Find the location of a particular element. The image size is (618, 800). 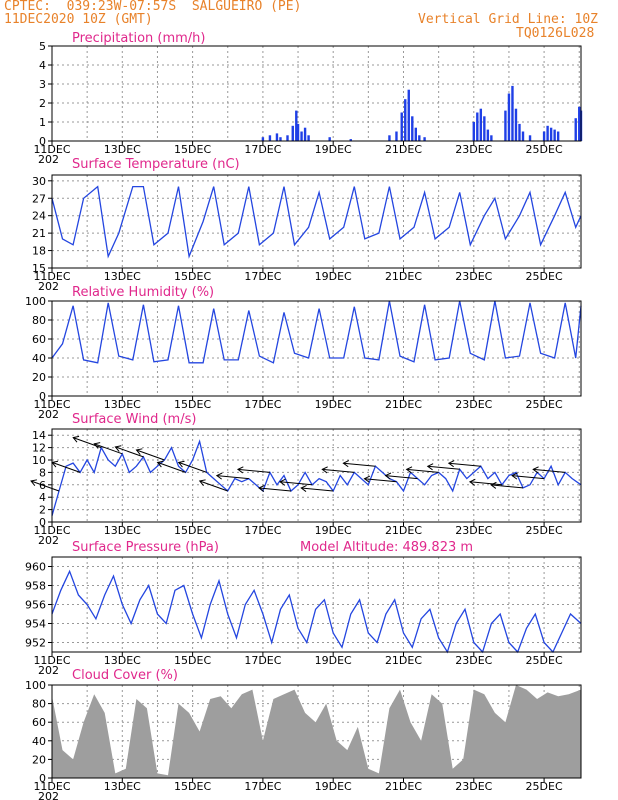

y-tick-label: 60 is located at coordinates (39, 339).